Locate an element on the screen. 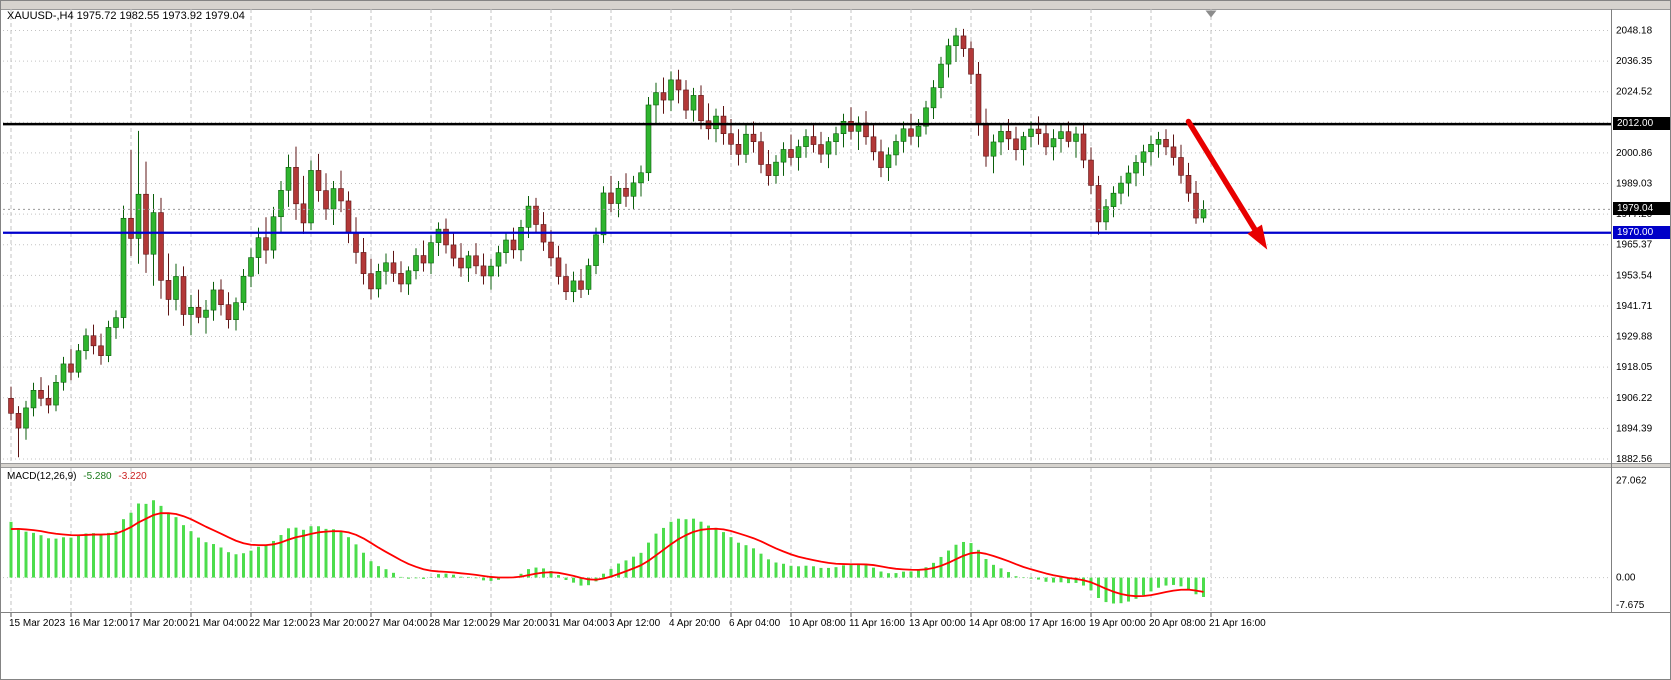 This screenshot has height=680, width=1671. time-axis-label: 16 Mar 12:00 is located at coordinates (98, 623).